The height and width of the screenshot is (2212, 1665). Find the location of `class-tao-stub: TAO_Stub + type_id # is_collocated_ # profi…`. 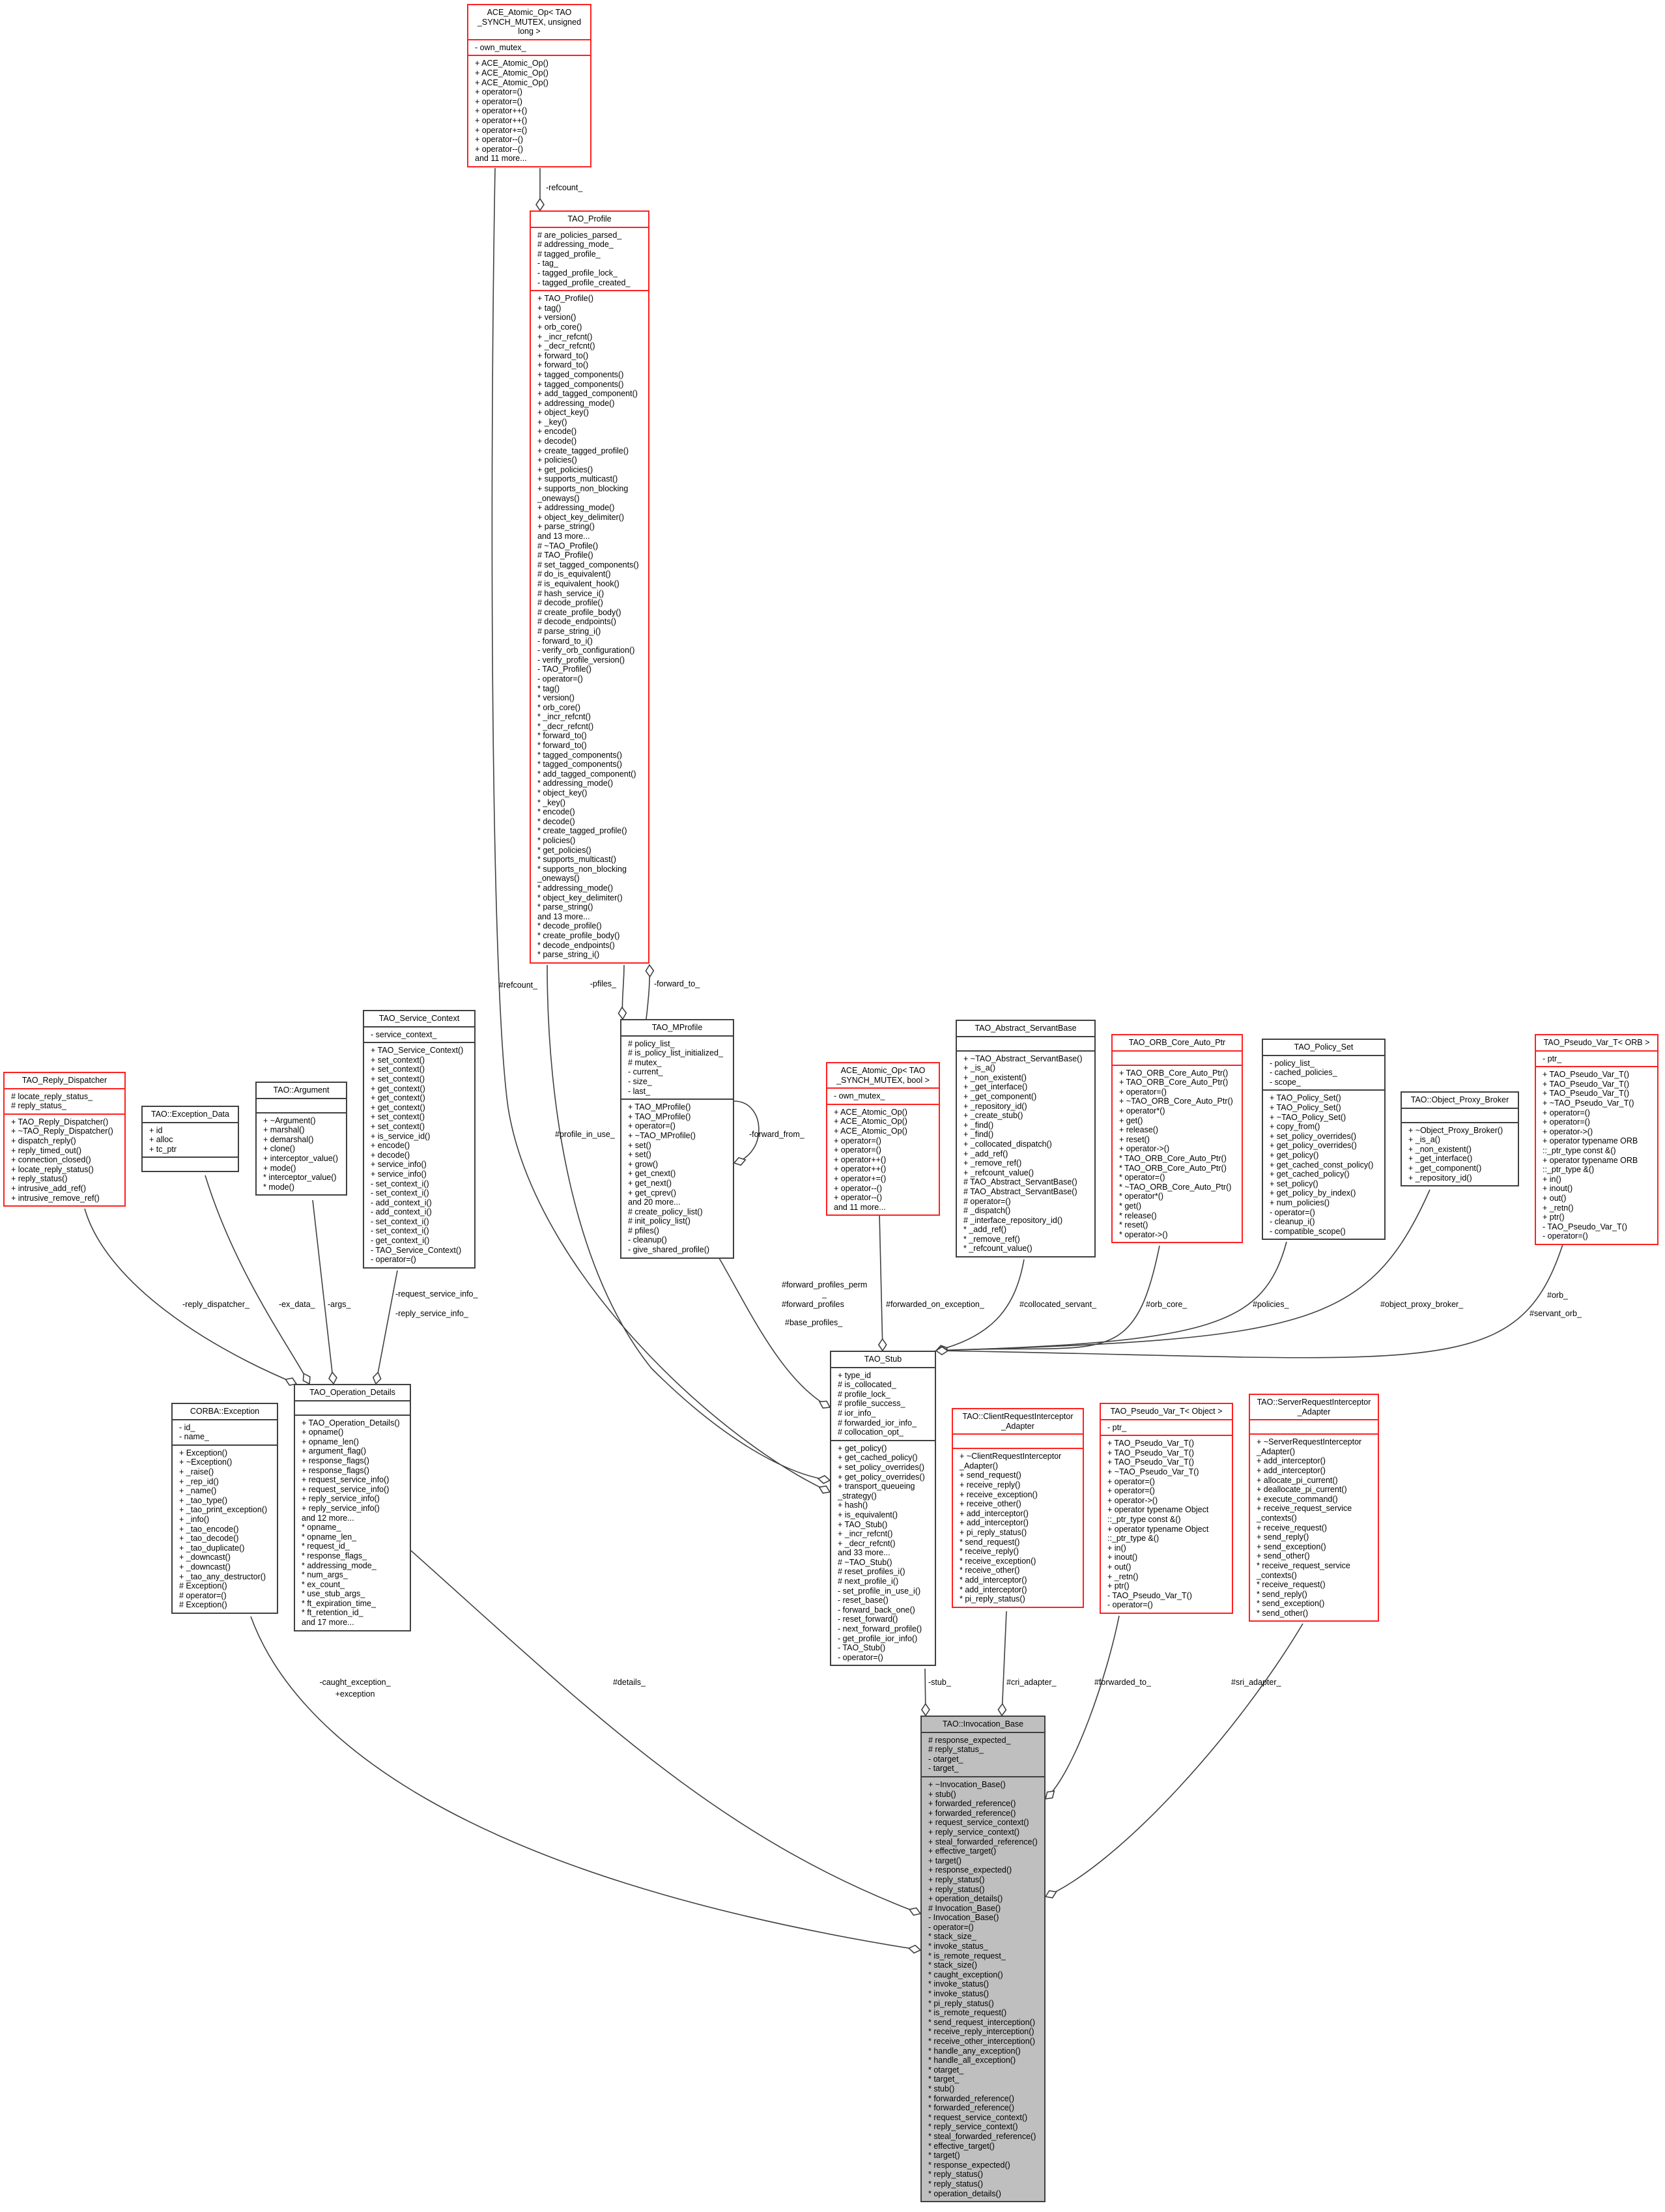

class-tao-stub: TAO_Stub + type_id # is_collocated_ # profi… is located at coordinates (883, 1509).